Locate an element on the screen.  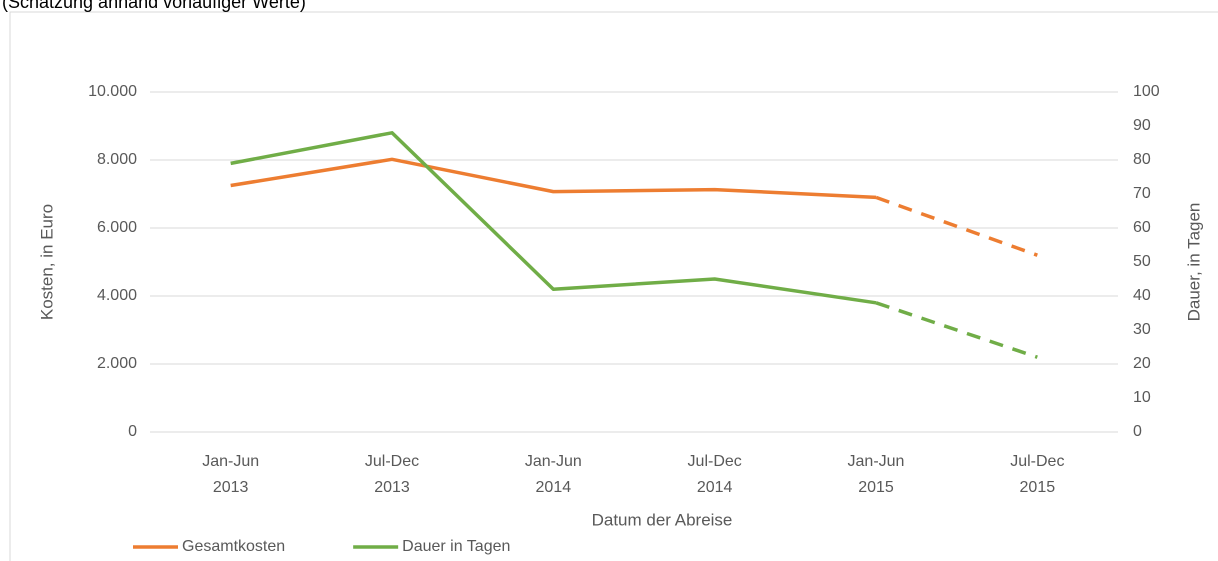
y2-tick-label: 0 is located at coordinates (1137, 431).